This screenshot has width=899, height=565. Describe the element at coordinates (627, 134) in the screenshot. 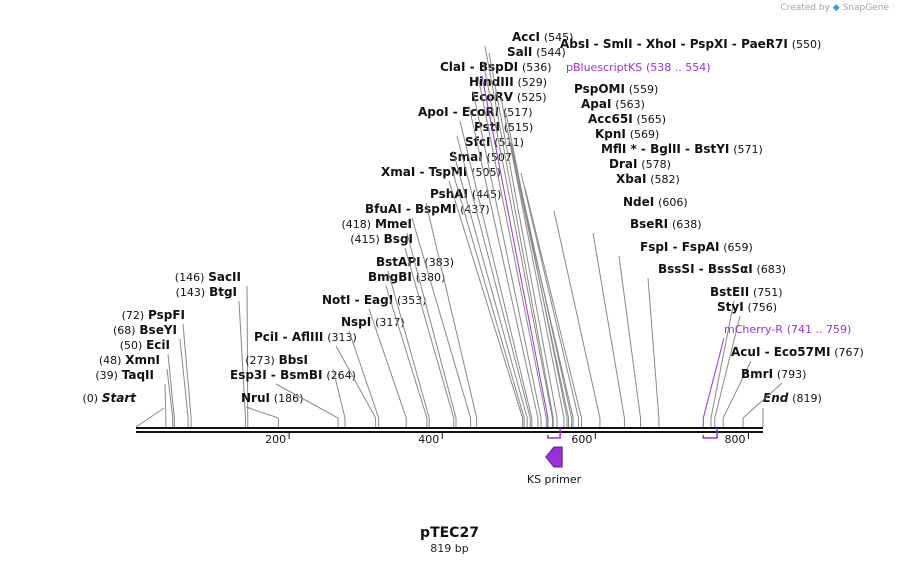

I see `site-label: KpnI (569)` at that location.